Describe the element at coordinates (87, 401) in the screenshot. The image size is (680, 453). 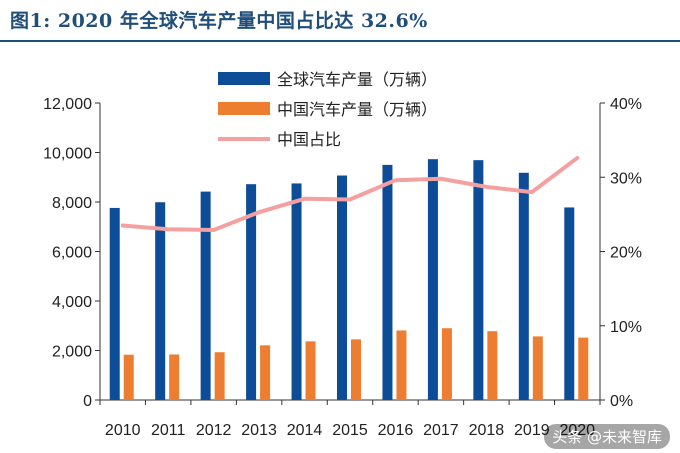
I see `left-axis-tick-label: 0` at that location.